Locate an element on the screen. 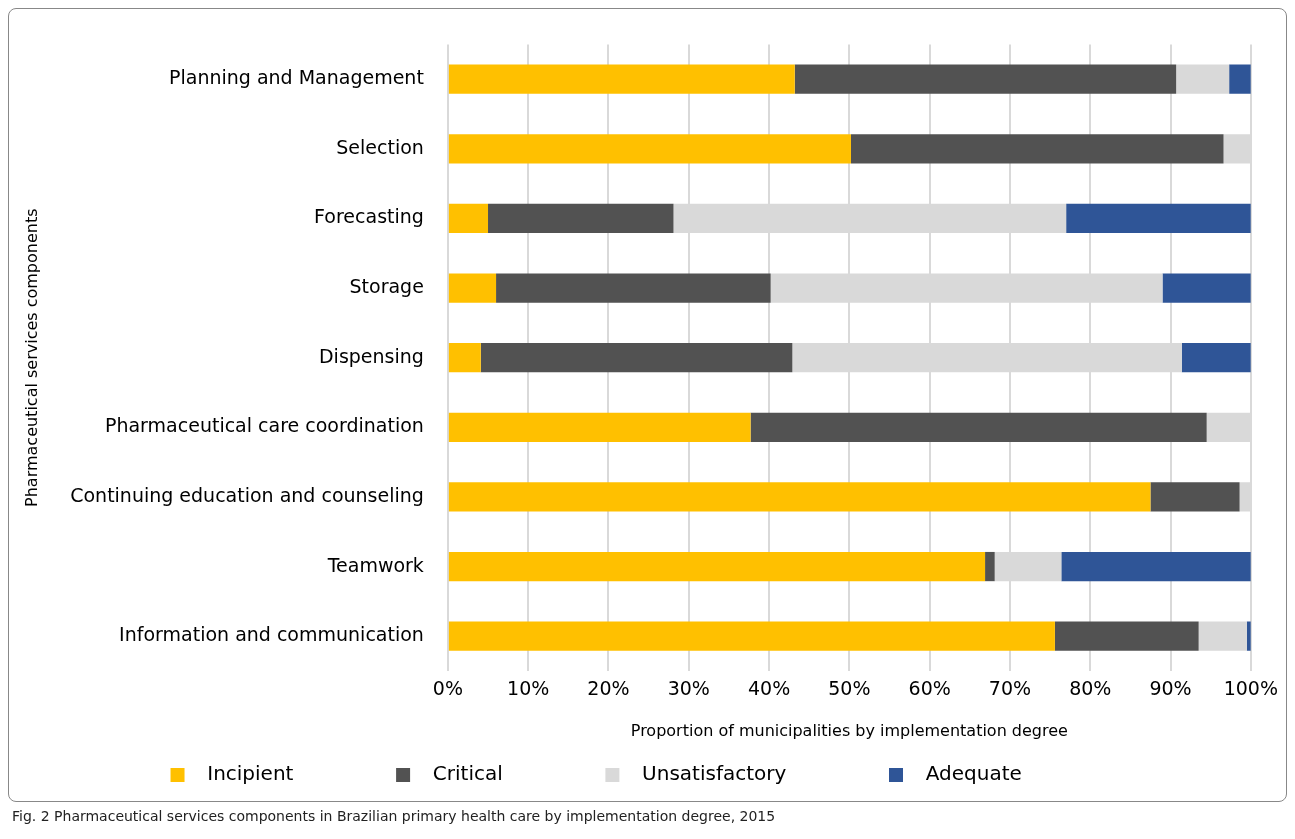 The width and height of the screenshot is (1295, 839). legend-label: Critical is located at coordinates (503, 773).